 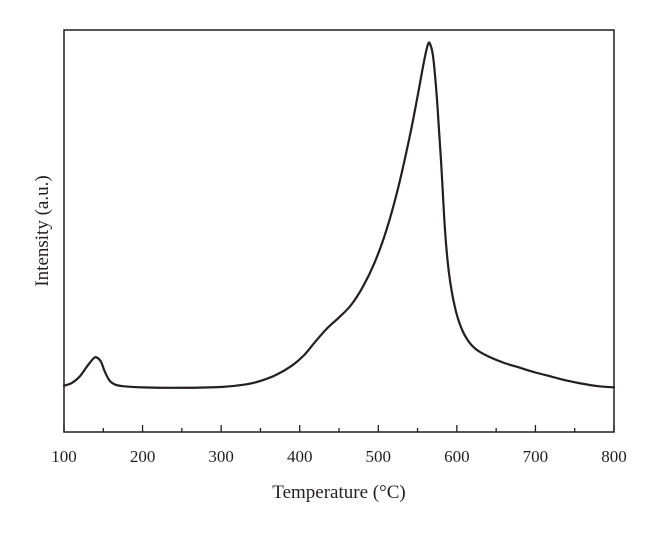 What do you see at coordinates (379, 456) in the screenshot?
I see `x-tick-label: 500` at bounding box center [379, 456].